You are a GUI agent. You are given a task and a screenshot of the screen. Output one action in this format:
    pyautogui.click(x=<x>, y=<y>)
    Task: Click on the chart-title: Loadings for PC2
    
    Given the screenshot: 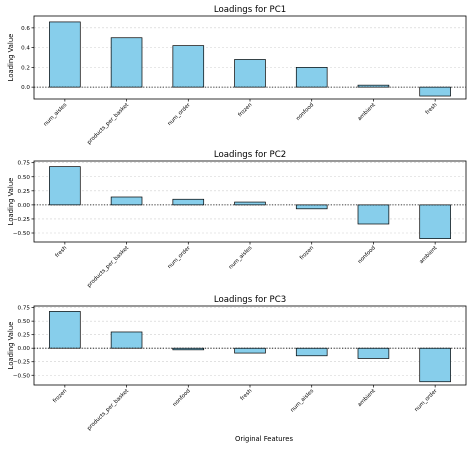 What is the action you would take?
    pyautogui.click(x=250, y=155)
    